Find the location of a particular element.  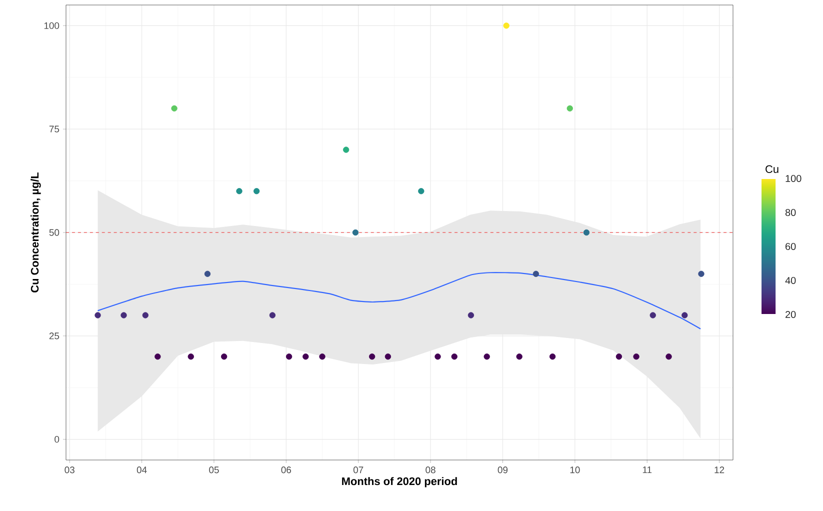

y-tick-label: 50 is located at coordinates (54, 232).